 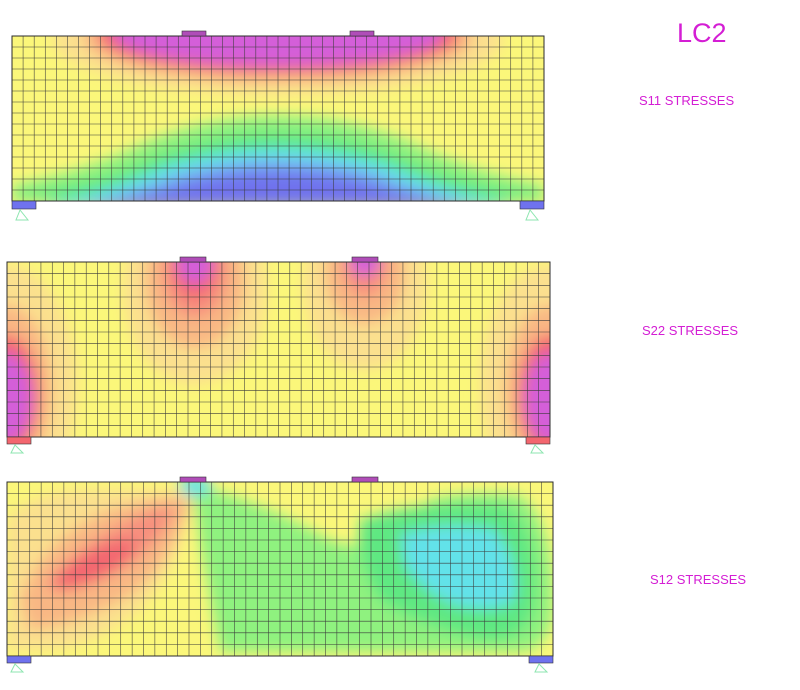 I want to click on s12-load-plates, so click(x=279, y=479).